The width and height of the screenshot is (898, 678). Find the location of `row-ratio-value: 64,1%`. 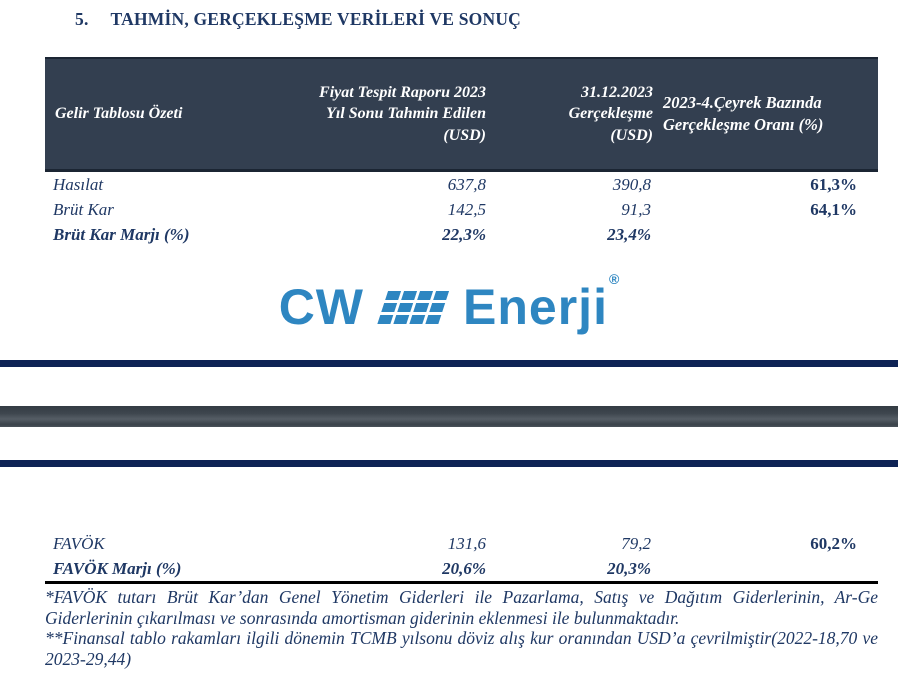

row-ratio-value: 64,1% is located at coordinates (833, 209).